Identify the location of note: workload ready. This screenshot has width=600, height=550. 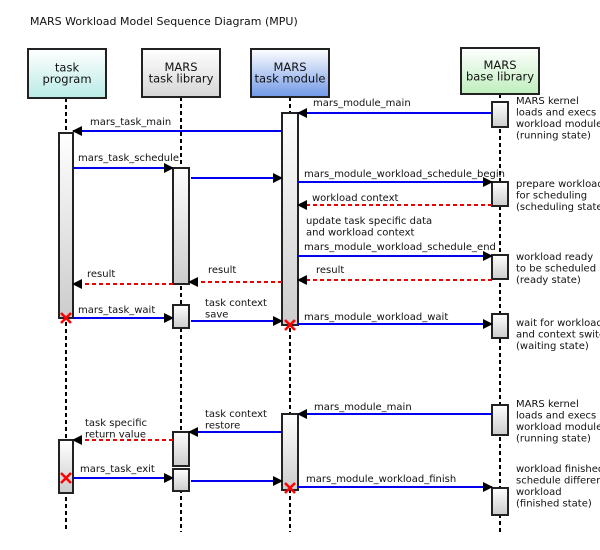
(554, 257).